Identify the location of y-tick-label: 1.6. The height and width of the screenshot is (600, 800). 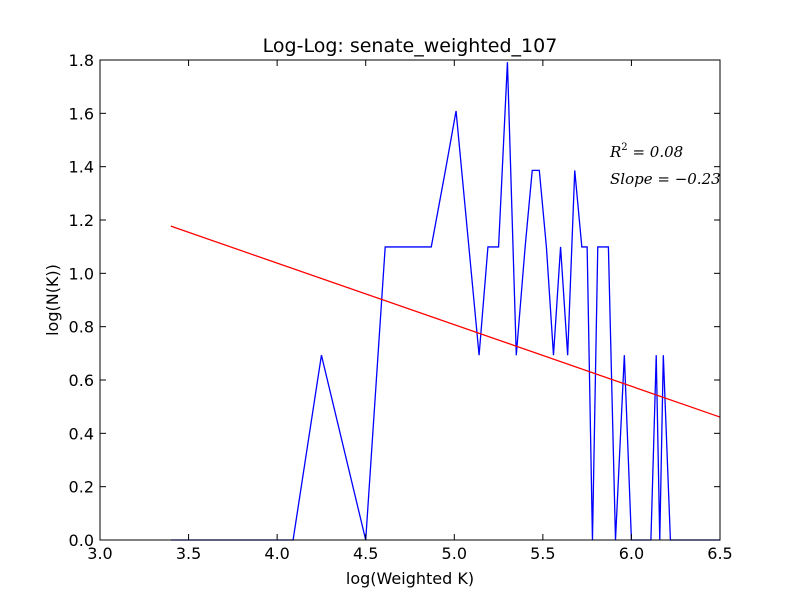
(81, 113).